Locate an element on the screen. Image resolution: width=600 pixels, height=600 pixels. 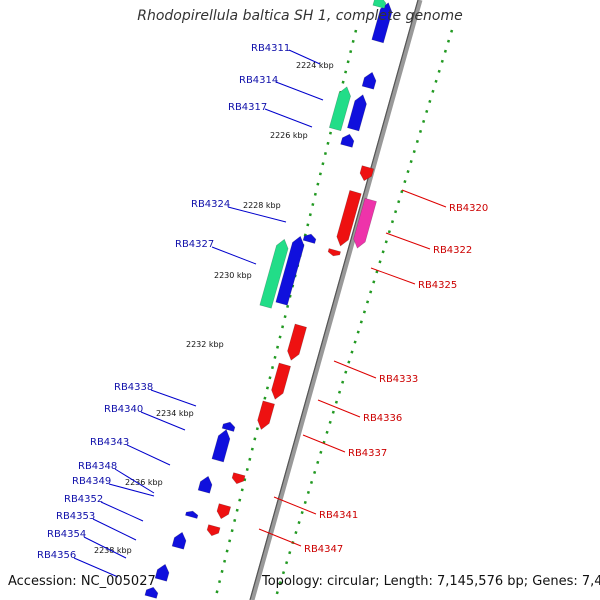
gene-label-reverse: RB4322 is located at coordinates (452, 250).